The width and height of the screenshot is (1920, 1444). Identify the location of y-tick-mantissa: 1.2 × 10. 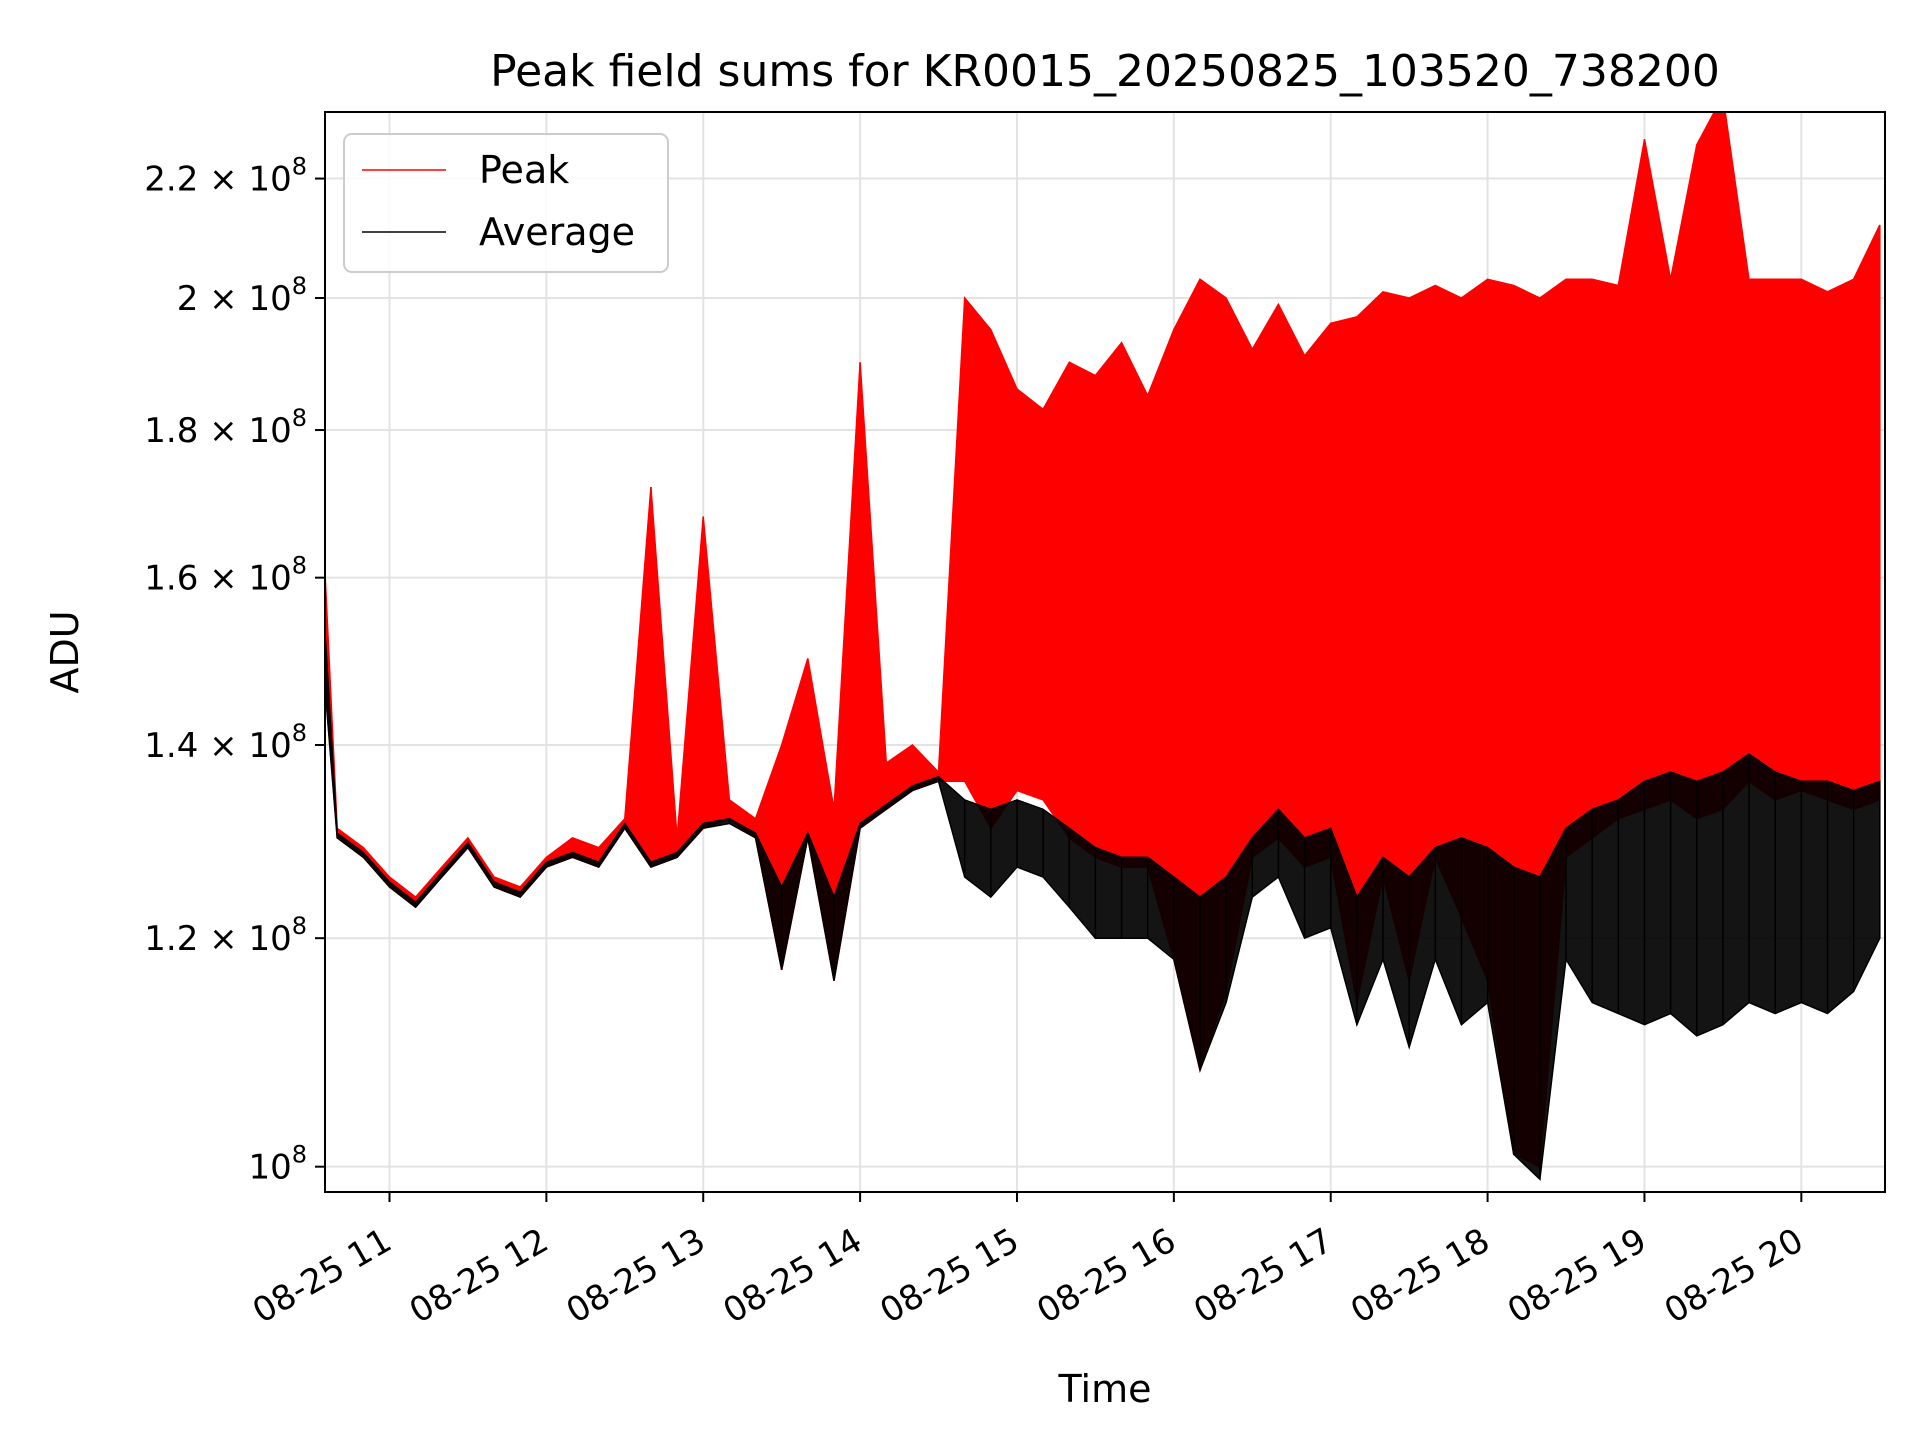
(217, 939).